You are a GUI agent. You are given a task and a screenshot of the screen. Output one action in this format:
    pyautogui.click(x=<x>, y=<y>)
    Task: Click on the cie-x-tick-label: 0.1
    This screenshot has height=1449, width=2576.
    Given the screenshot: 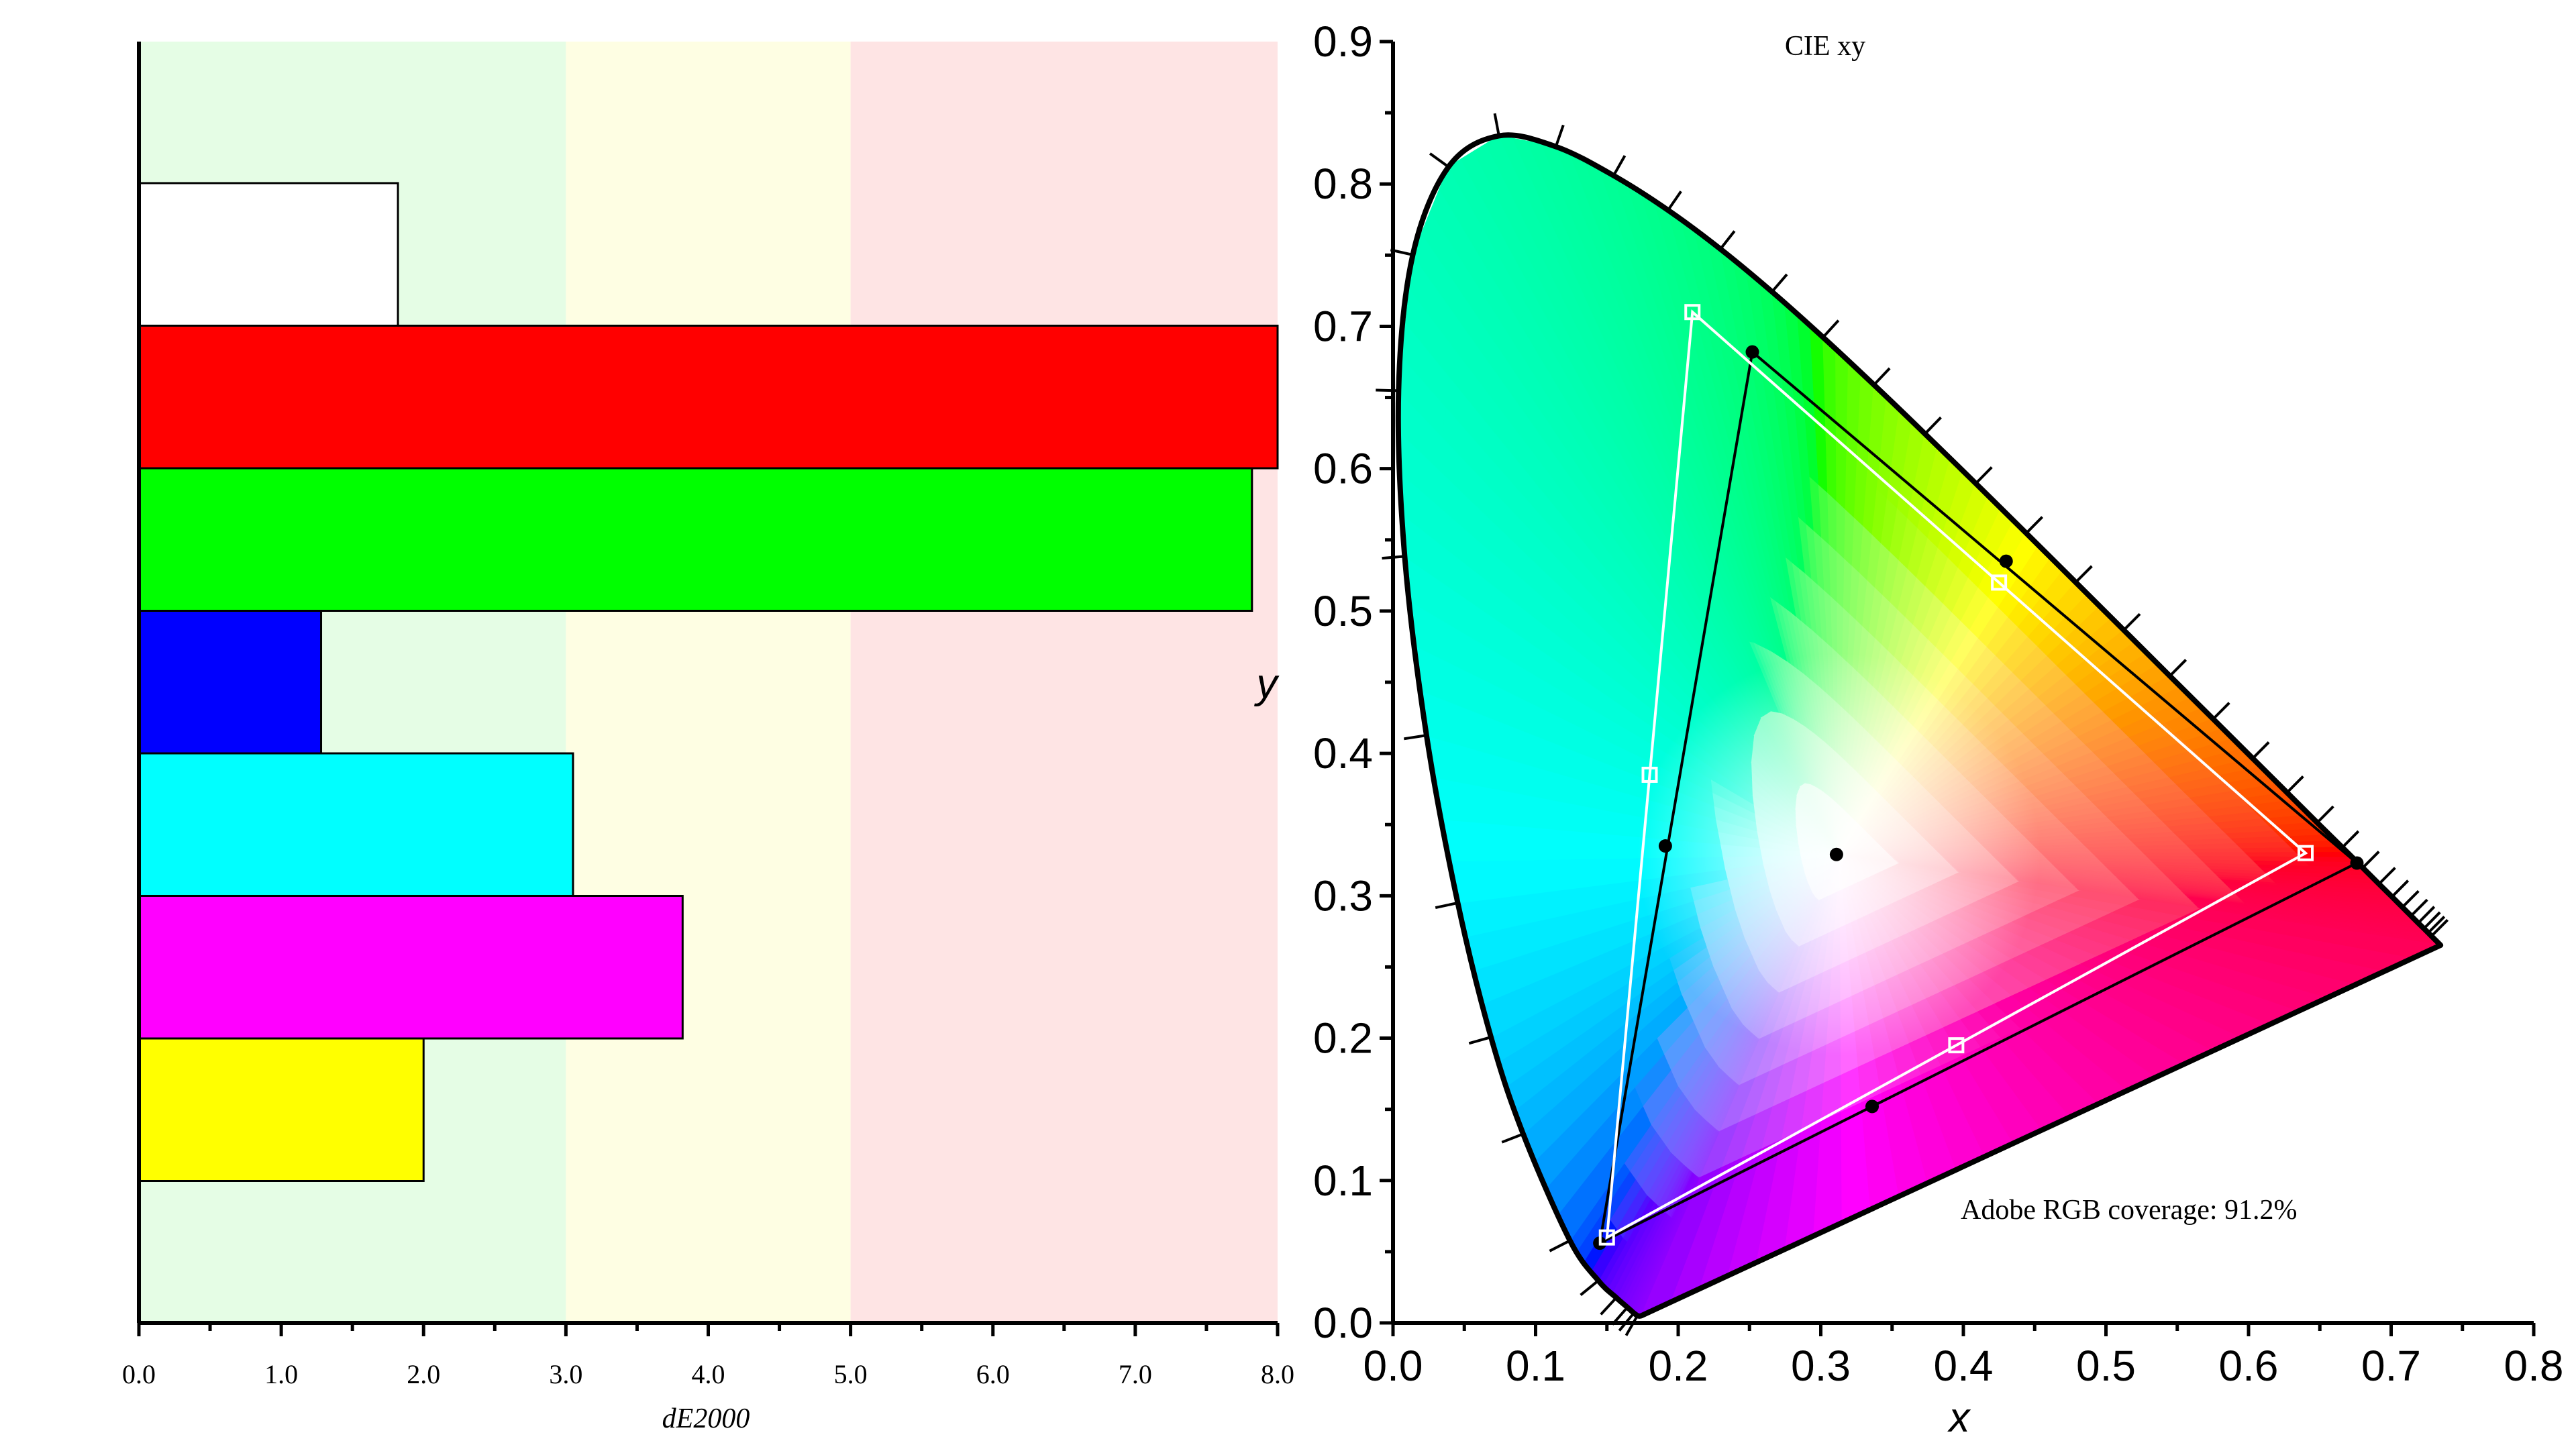 What is the action you would take?
    pyautogui.click(x=1535, y=1366)
    